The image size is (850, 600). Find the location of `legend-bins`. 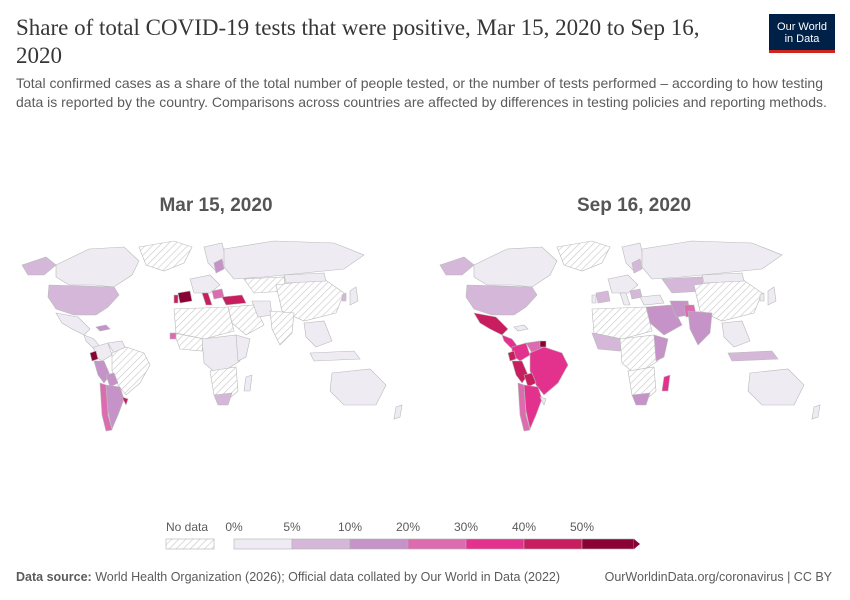

legend-bins is located at coordinates (436, 544).